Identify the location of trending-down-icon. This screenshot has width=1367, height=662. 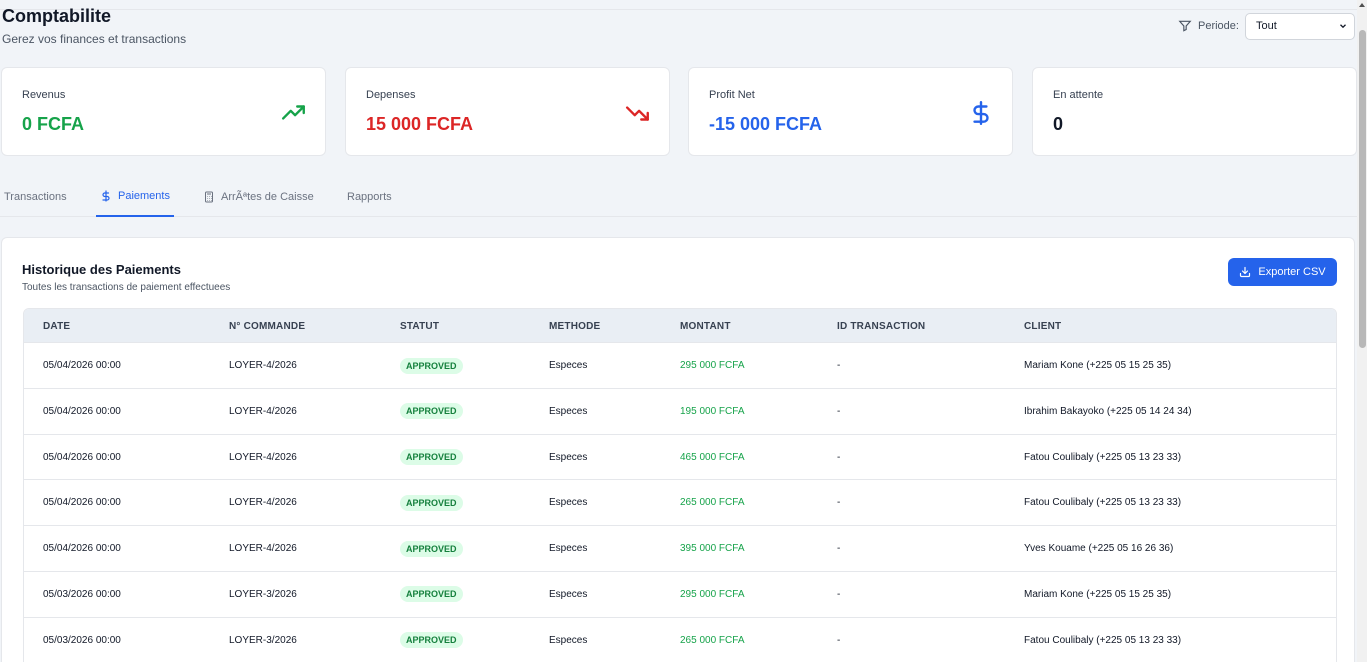
(637, 113).